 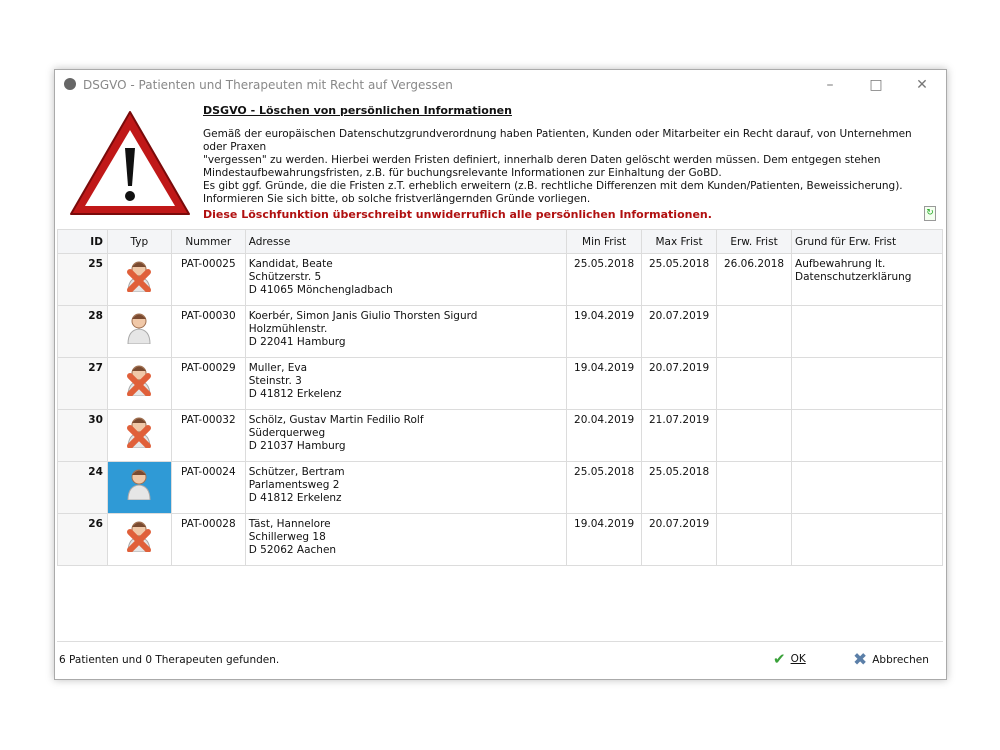 I want to click on address-name: Täst, Hannelore, so click(x=289, y=524).